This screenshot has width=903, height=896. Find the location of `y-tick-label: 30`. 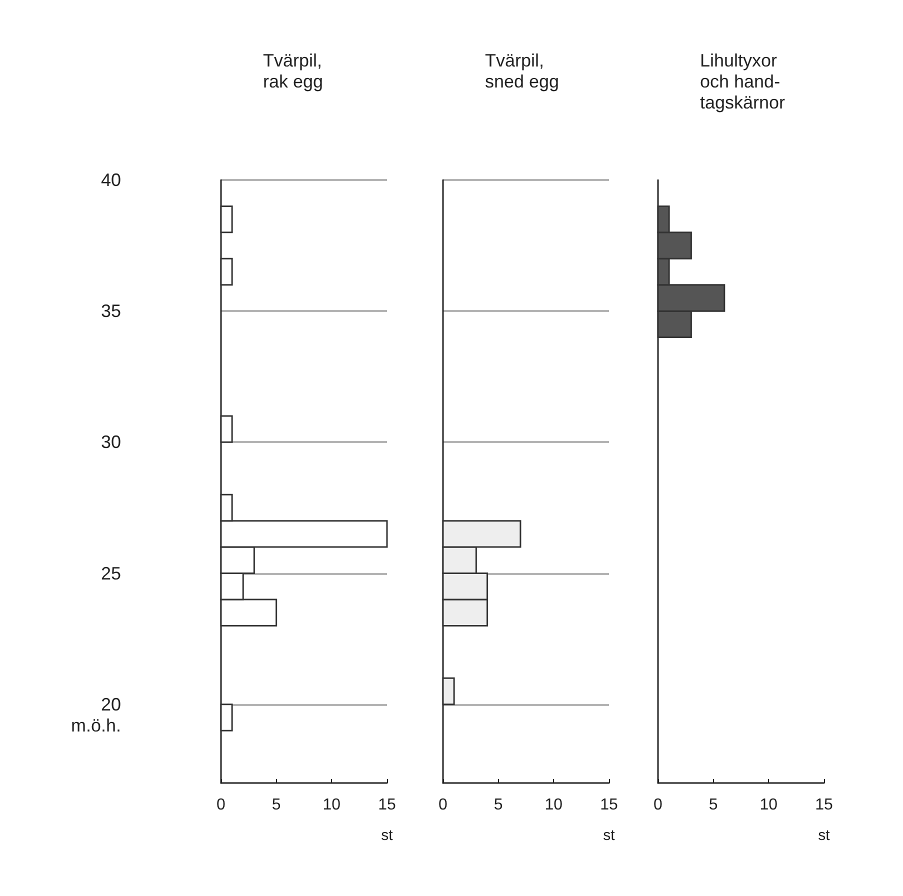

y-tick-label: 30 is located at coordinates (110, 442).